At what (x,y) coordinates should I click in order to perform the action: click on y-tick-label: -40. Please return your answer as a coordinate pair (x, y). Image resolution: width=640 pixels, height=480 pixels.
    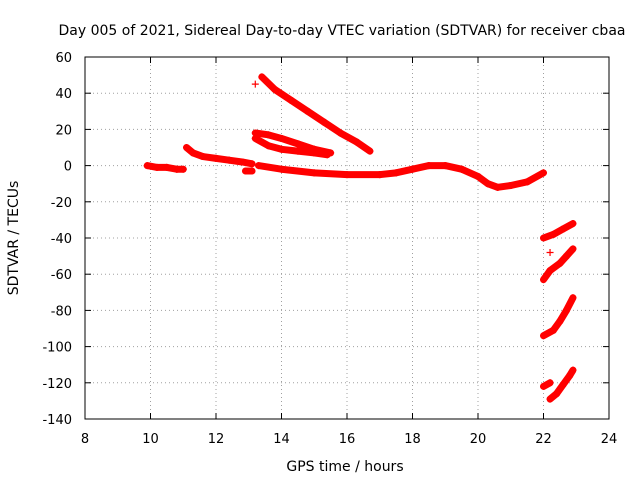
    Looking at the image, I should click on (61, 239).